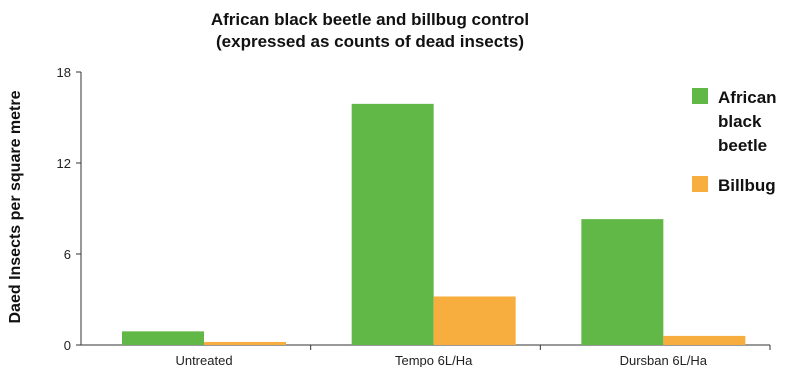  I want to click on y-tick-label: 0, so click(67, 345).